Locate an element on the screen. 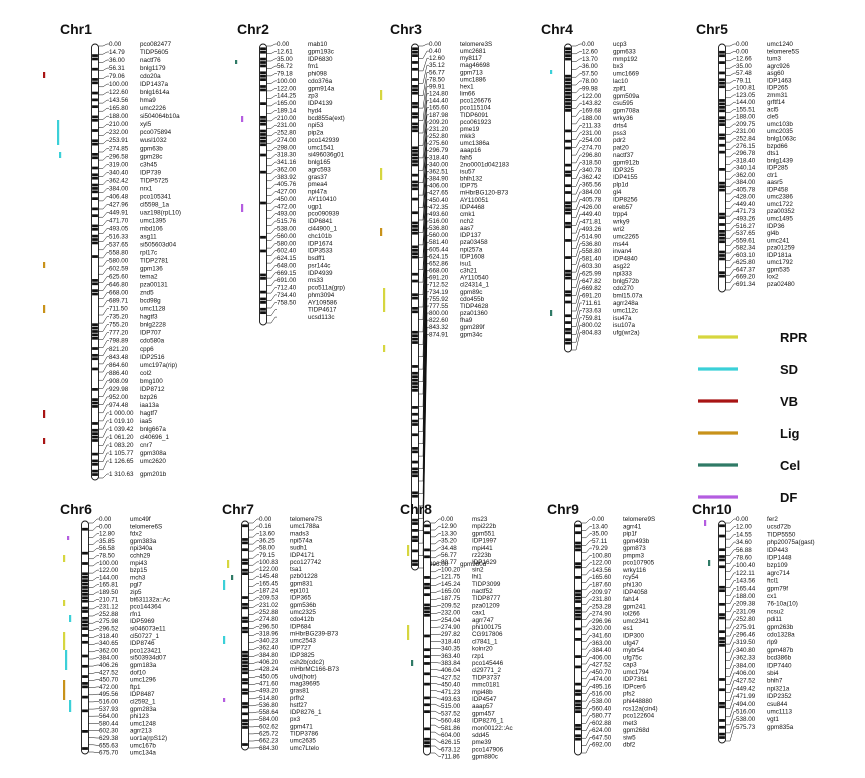 The image size is (865, 778). marker: 165.44 gpm79f is located at coordinates (756, 590).